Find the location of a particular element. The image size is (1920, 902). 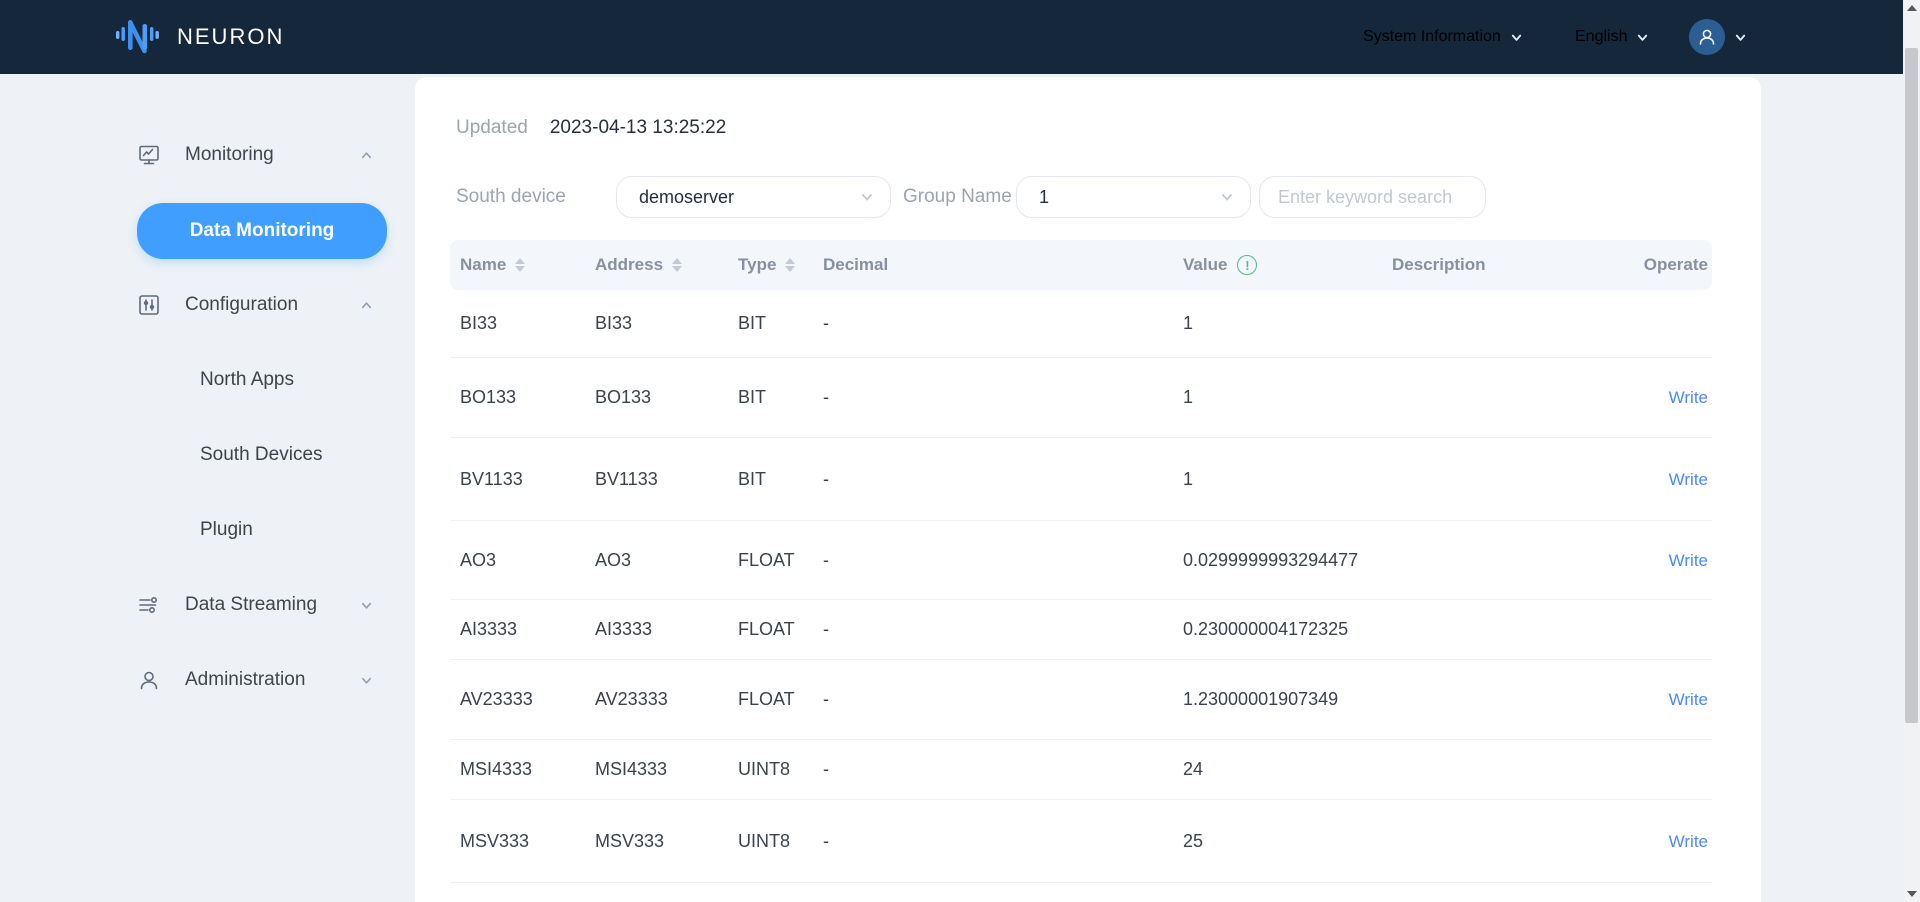

language-menu: English is located at coordinates (1612, 37).